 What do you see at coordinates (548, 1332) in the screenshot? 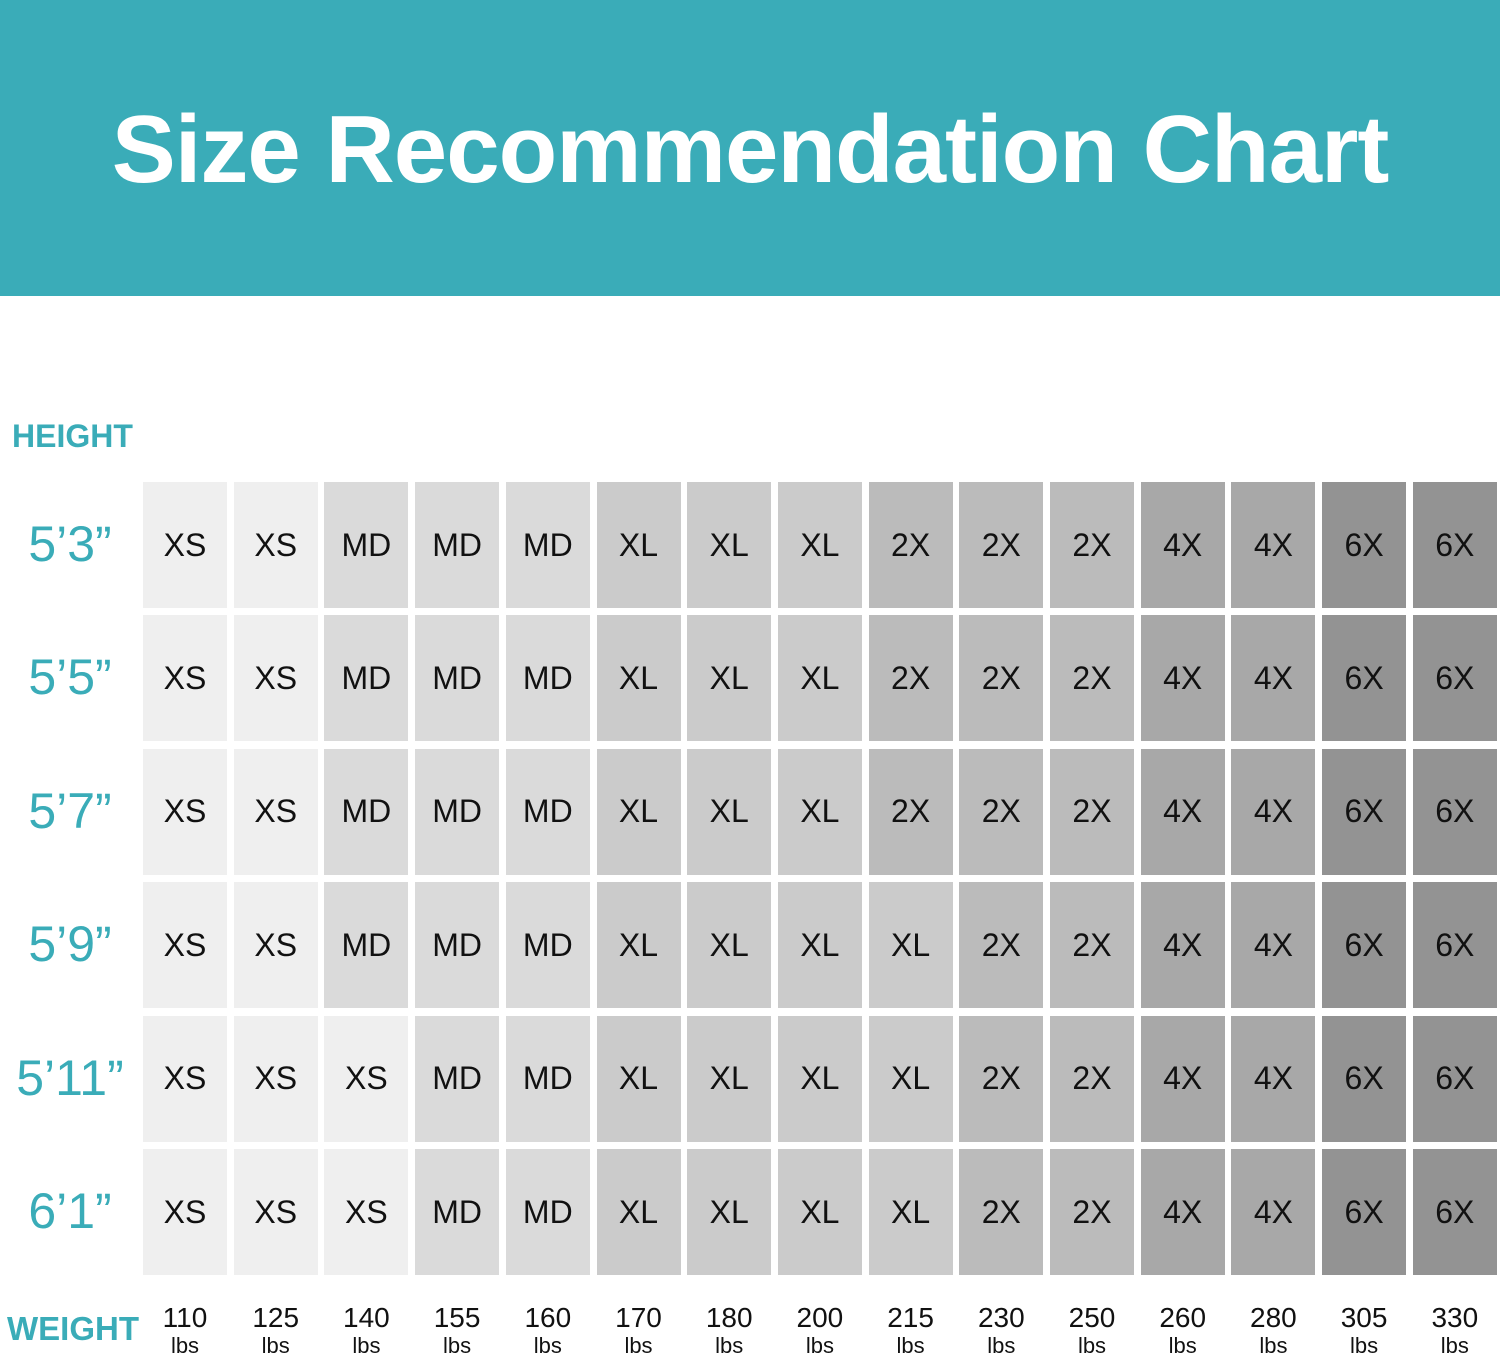
I see `weight-label: 160 lbs` at bounding box center [548, 1332].